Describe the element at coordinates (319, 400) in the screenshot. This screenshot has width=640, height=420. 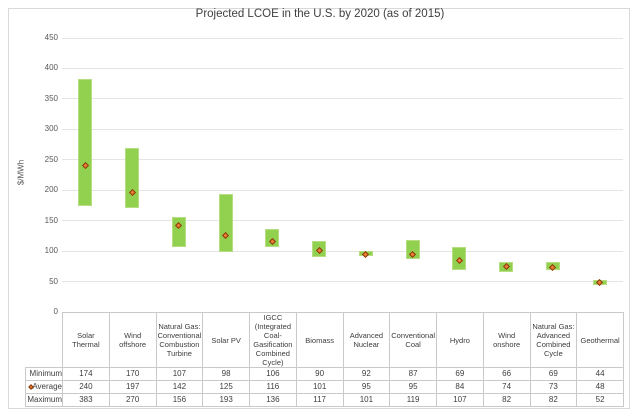
I see `table-value-cell: 117` at that location.